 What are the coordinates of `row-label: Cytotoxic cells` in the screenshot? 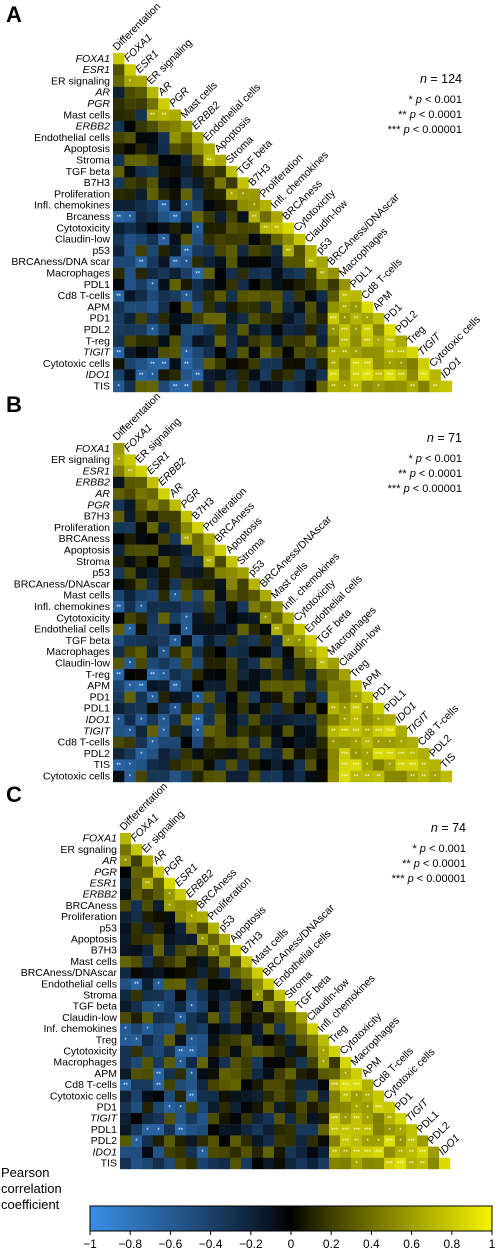 It's located at (76, 364).